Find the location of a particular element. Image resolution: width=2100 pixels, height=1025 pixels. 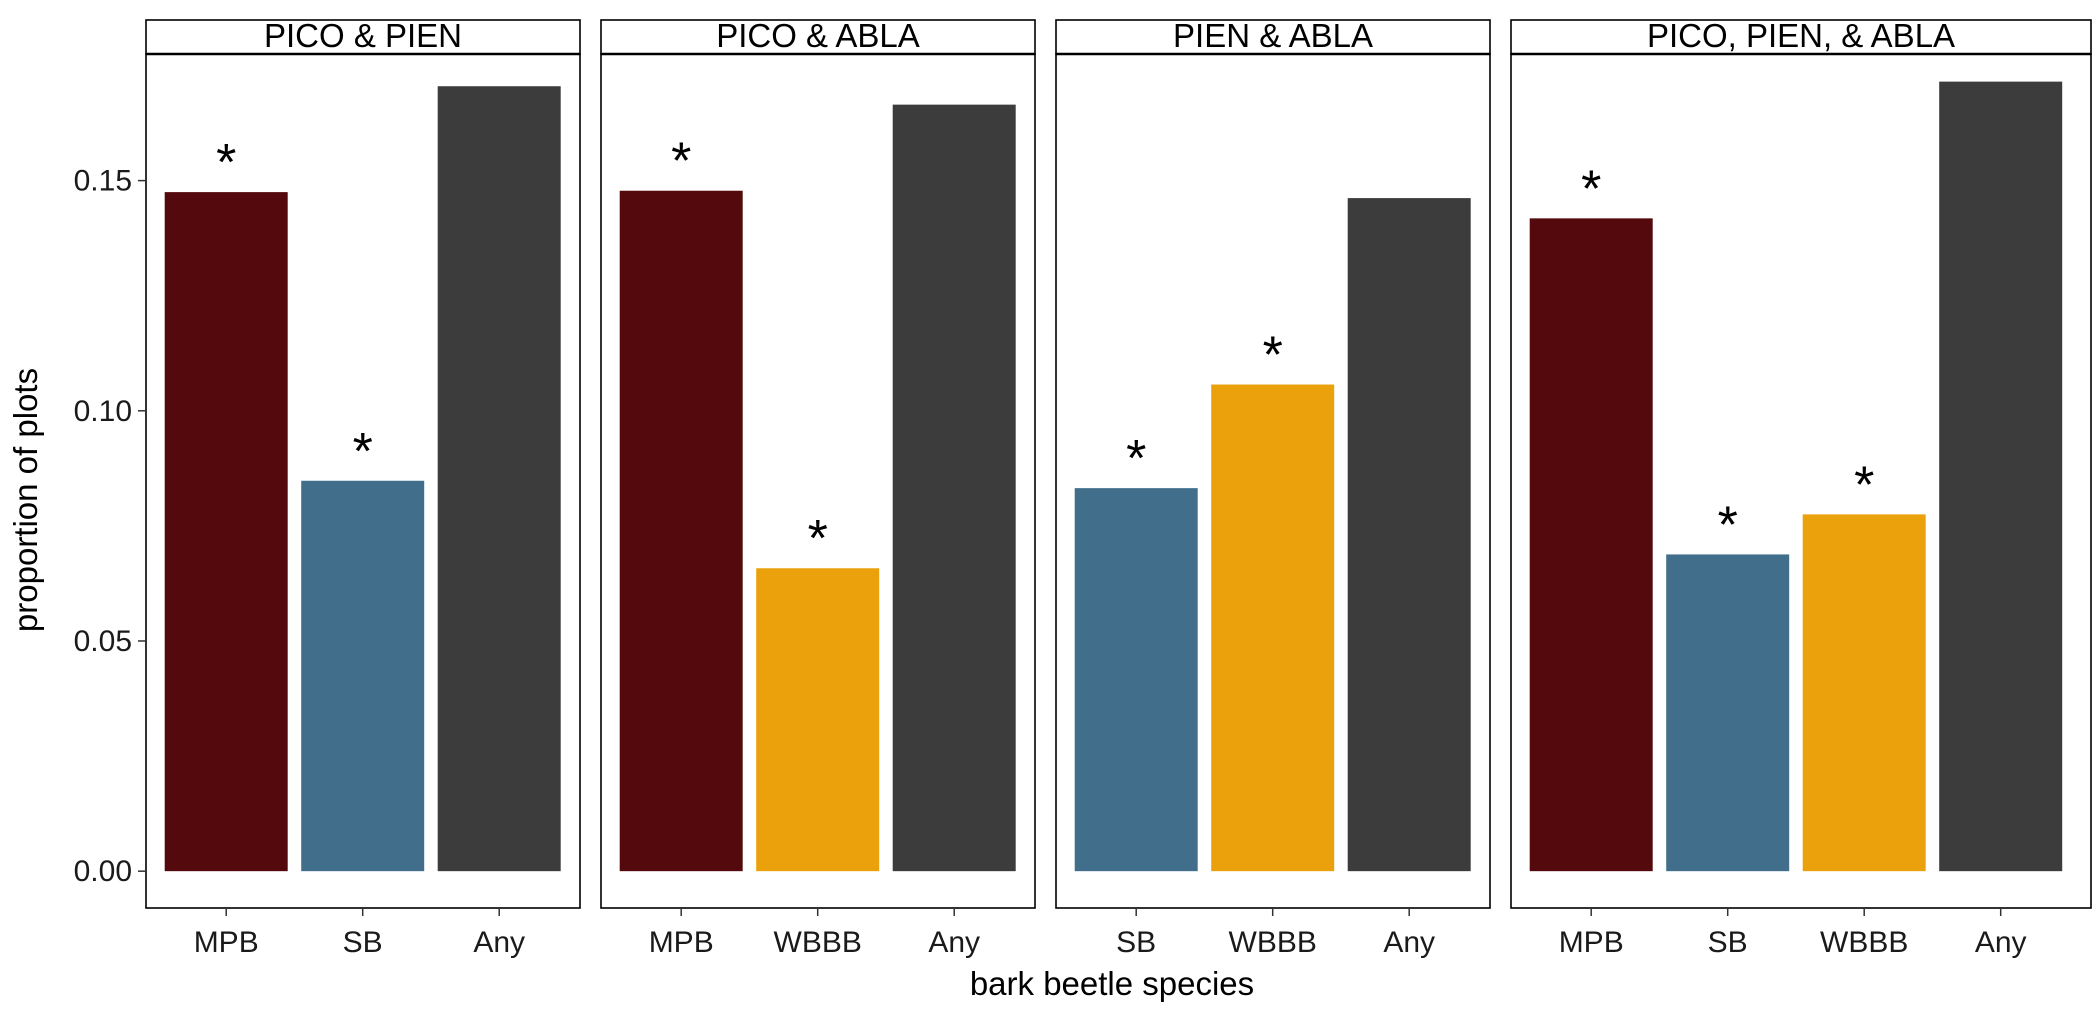

panel-title: PICO & PIEN is located at coordinates (363, 35).